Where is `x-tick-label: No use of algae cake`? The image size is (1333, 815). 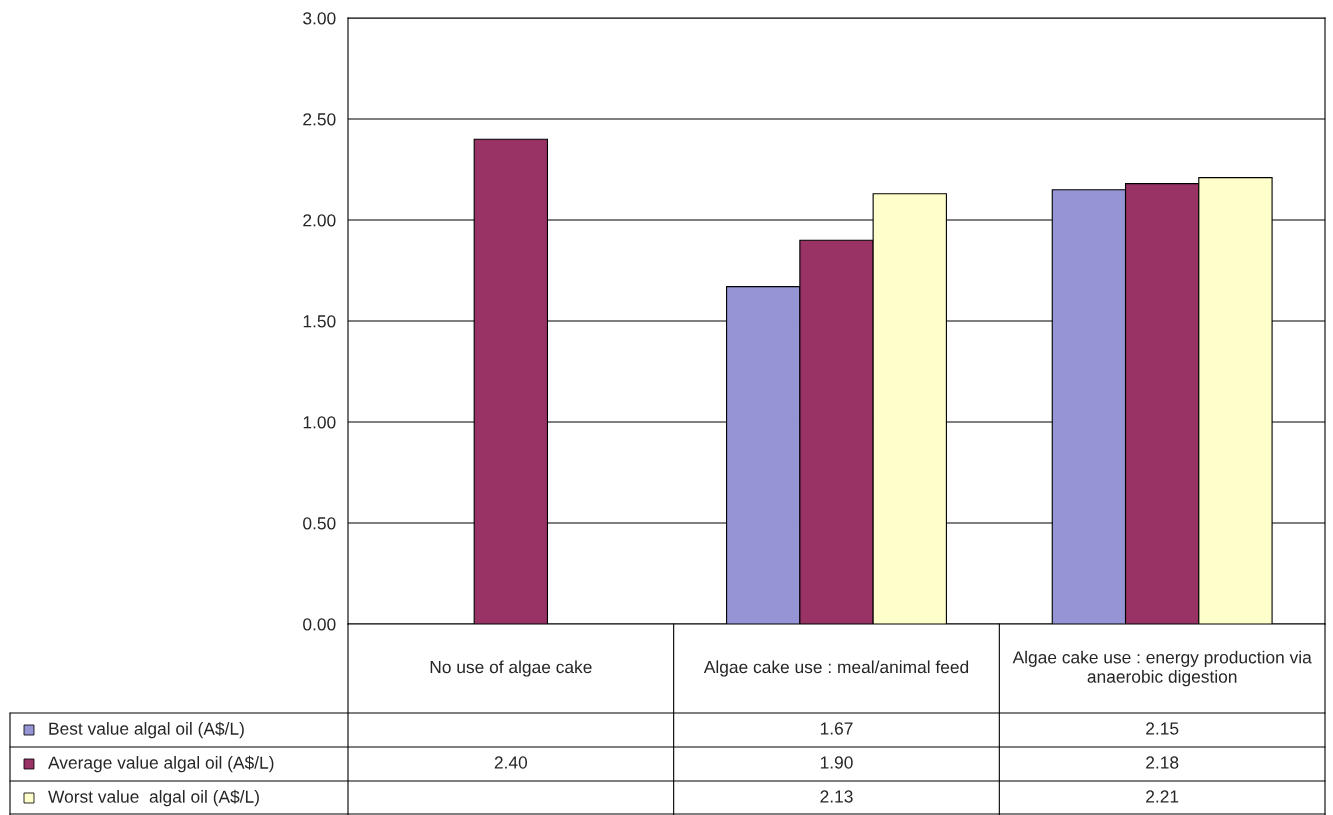 x-tick-label: No use of algae cake is located at coordinates (511, 668).